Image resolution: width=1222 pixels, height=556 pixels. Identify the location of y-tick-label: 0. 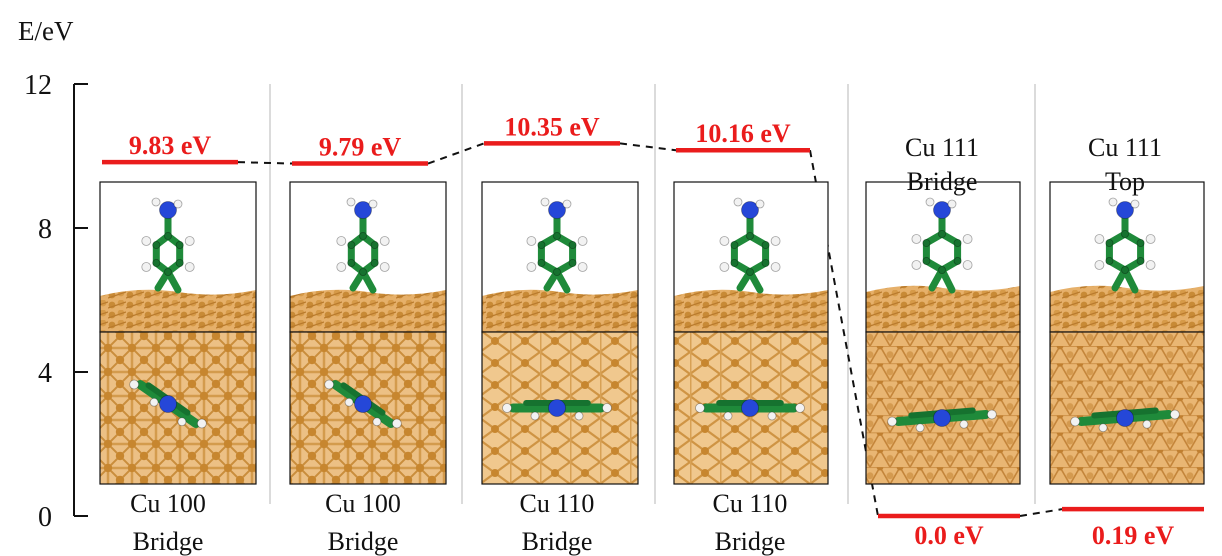
(45, 517).